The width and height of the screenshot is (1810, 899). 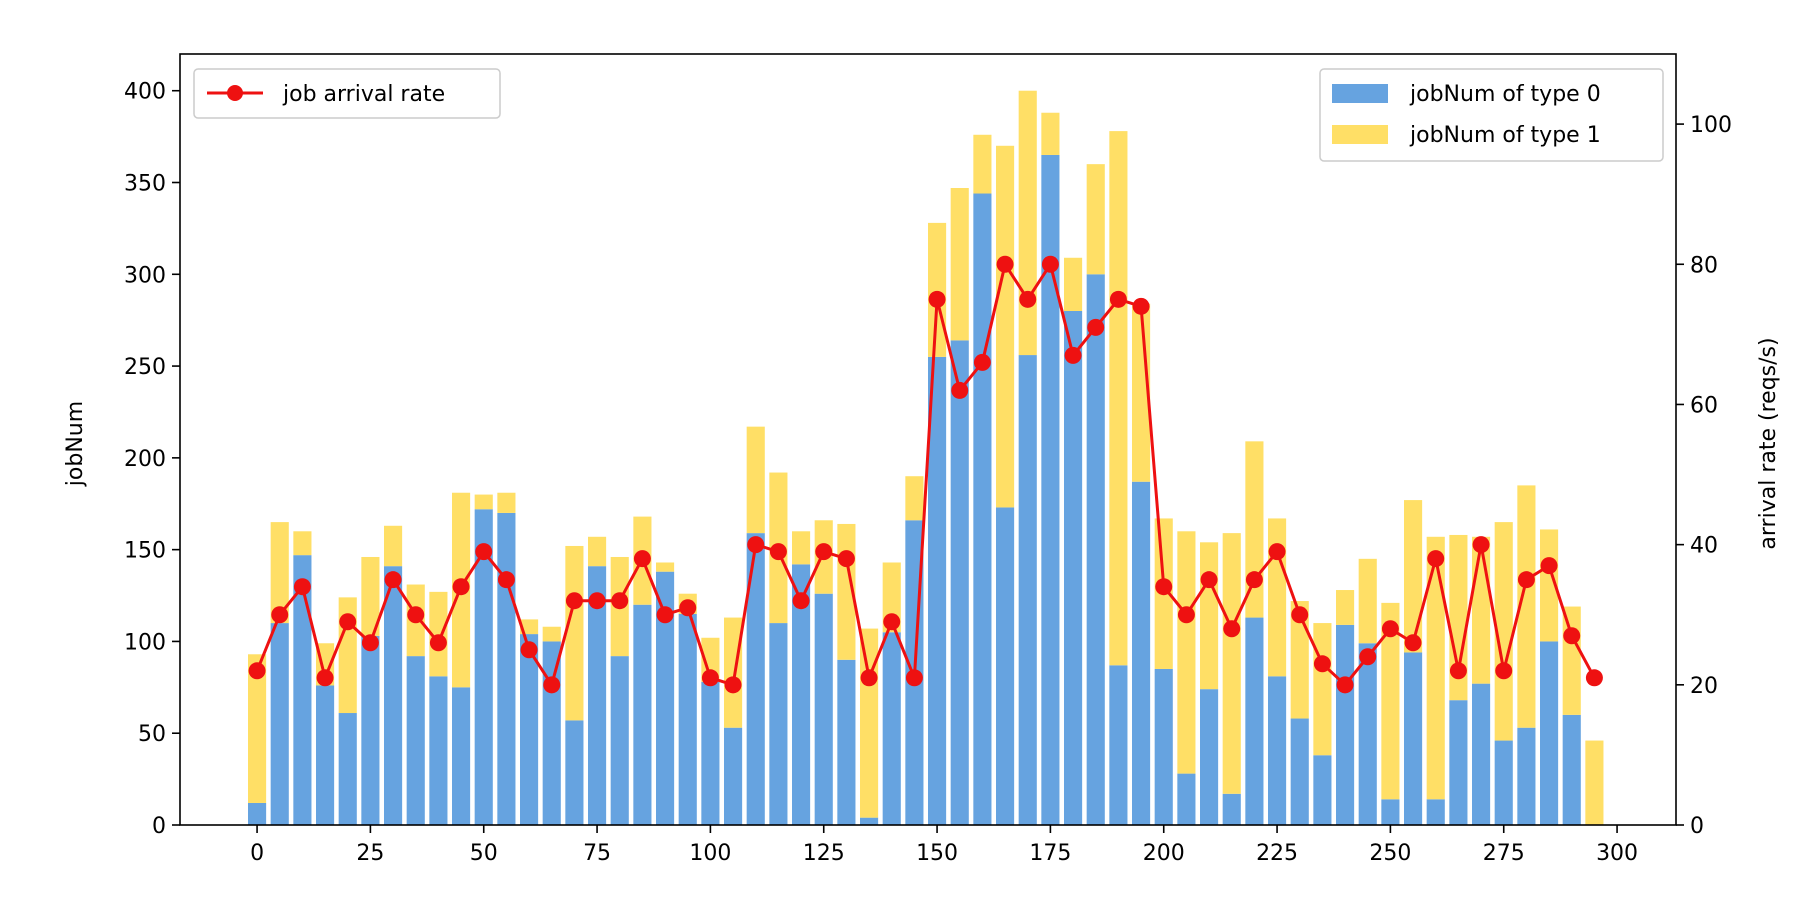 What do you see at coordinates (824, 853) in the screenshot?
I see `x-tick-label: 125` at bounding box center [824, 853].